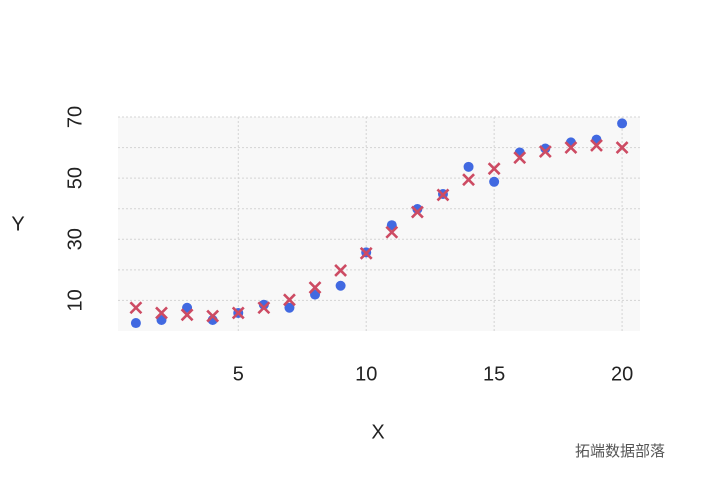 The height and width of the screenshot is (483, 701). Describe the element at coordinates (75, 178) in the screenshot. I see `y-tick-label: 50` at that location.